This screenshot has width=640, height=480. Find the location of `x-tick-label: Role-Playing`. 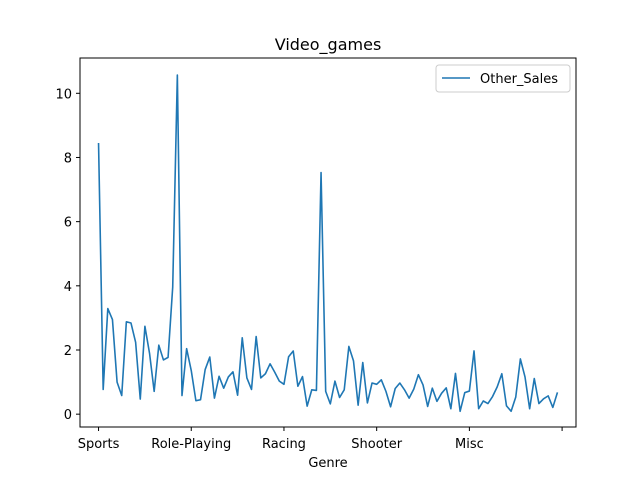

x-tick-label: Role-Playing is located at coordinates (191, 444).